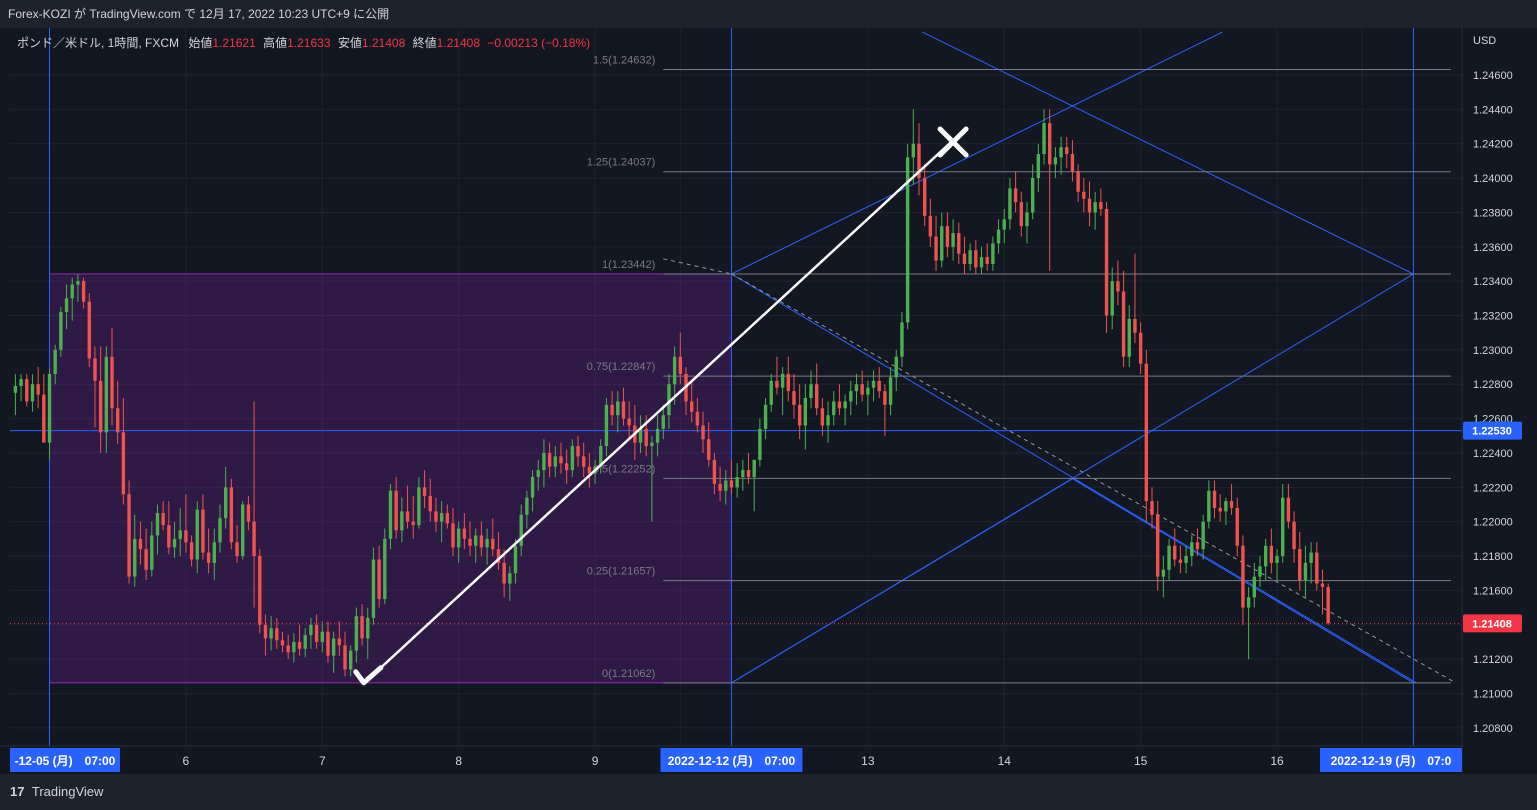 This screenshot has width=1537, height=810. Describe the element at coordinates (621, 367) in the screenshot. I see `fib-level-label: 0.75(1.22847)` at that location.